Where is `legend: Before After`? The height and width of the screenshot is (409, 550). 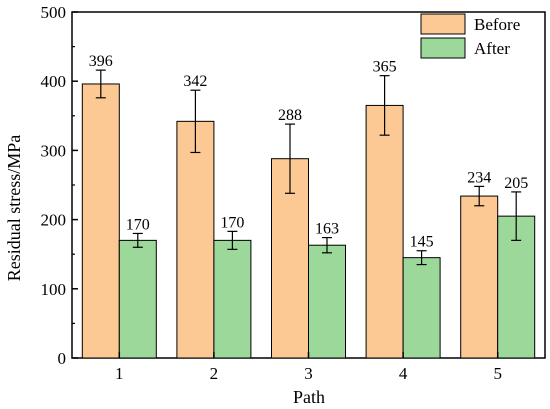 legend: Before After is located at coordinates (470, 36).